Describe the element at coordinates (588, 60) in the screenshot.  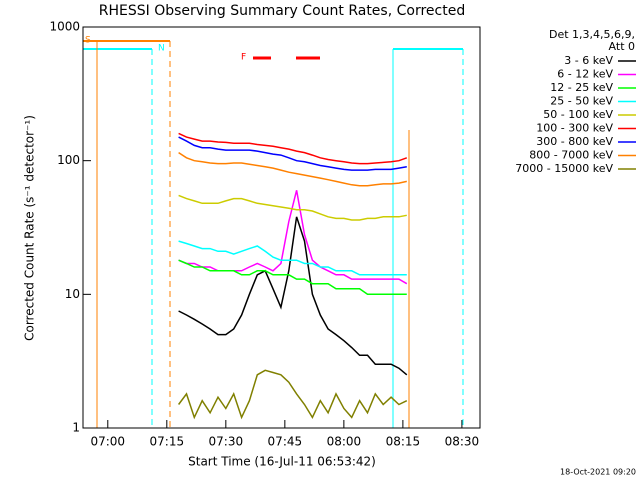
I see `legend-label: 3 - 6 keV` at that location.